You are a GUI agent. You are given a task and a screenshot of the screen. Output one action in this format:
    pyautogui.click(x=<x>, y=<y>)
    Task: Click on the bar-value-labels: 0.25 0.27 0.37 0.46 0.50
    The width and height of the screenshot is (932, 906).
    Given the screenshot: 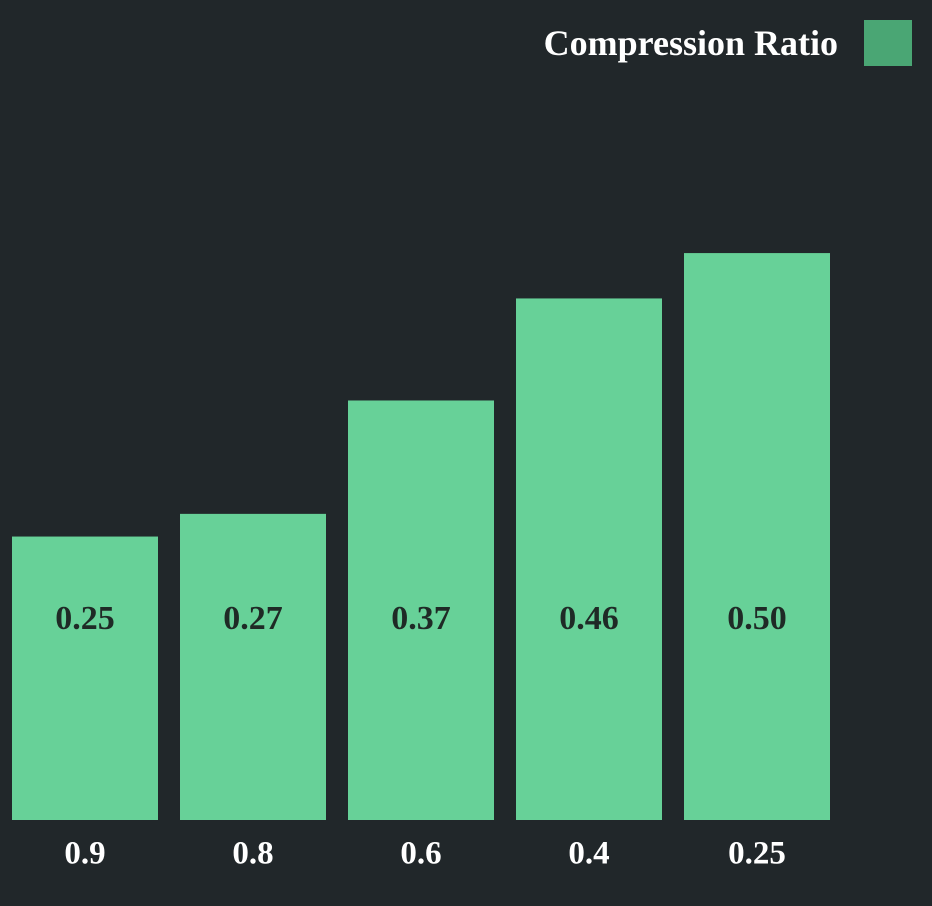 What is the action you would take?
    pyautogui.click(x=421, y=618)
    